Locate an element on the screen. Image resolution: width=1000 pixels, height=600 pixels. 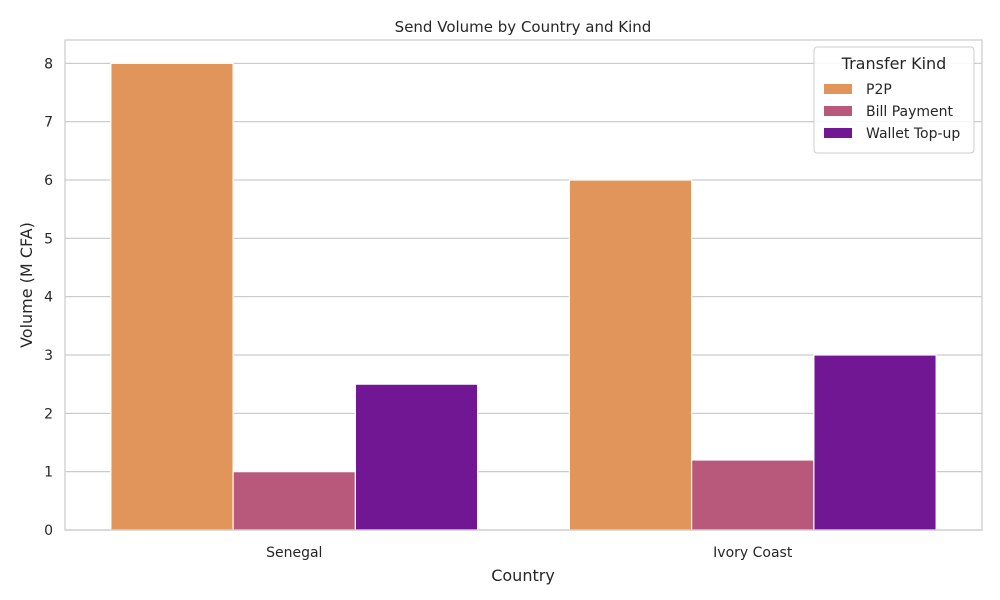
x-axis-label: Country is located at coordinates (523, 575).